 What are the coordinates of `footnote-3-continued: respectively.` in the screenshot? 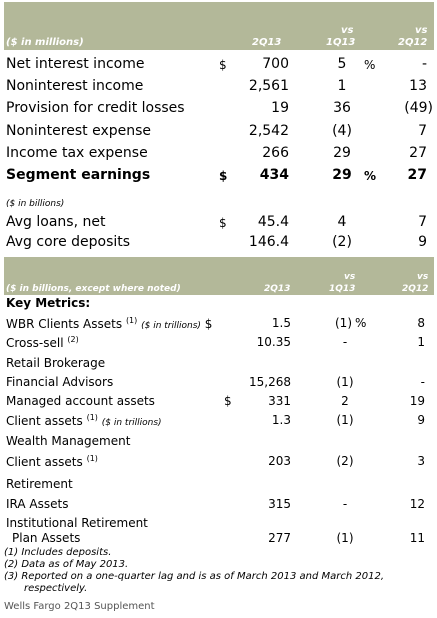 It's located at (56, 588).